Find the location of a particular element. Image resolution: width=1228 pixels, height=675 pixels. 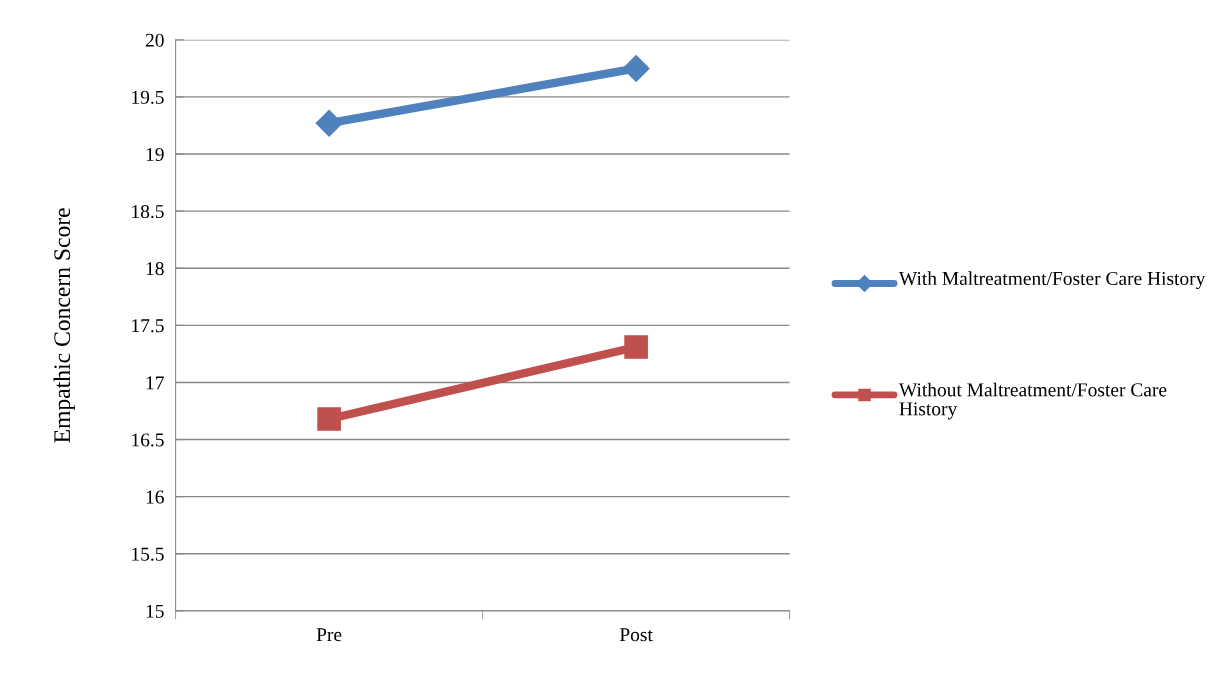

legend-label: With Maltreatment/Foster Care History is located at coordinates (1052, 280).